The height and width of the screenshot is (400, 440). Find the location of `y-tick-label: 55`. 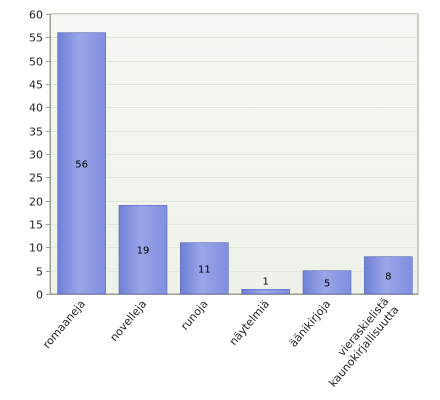

y-tick-label: 55 is located at coordinates (36, 38).